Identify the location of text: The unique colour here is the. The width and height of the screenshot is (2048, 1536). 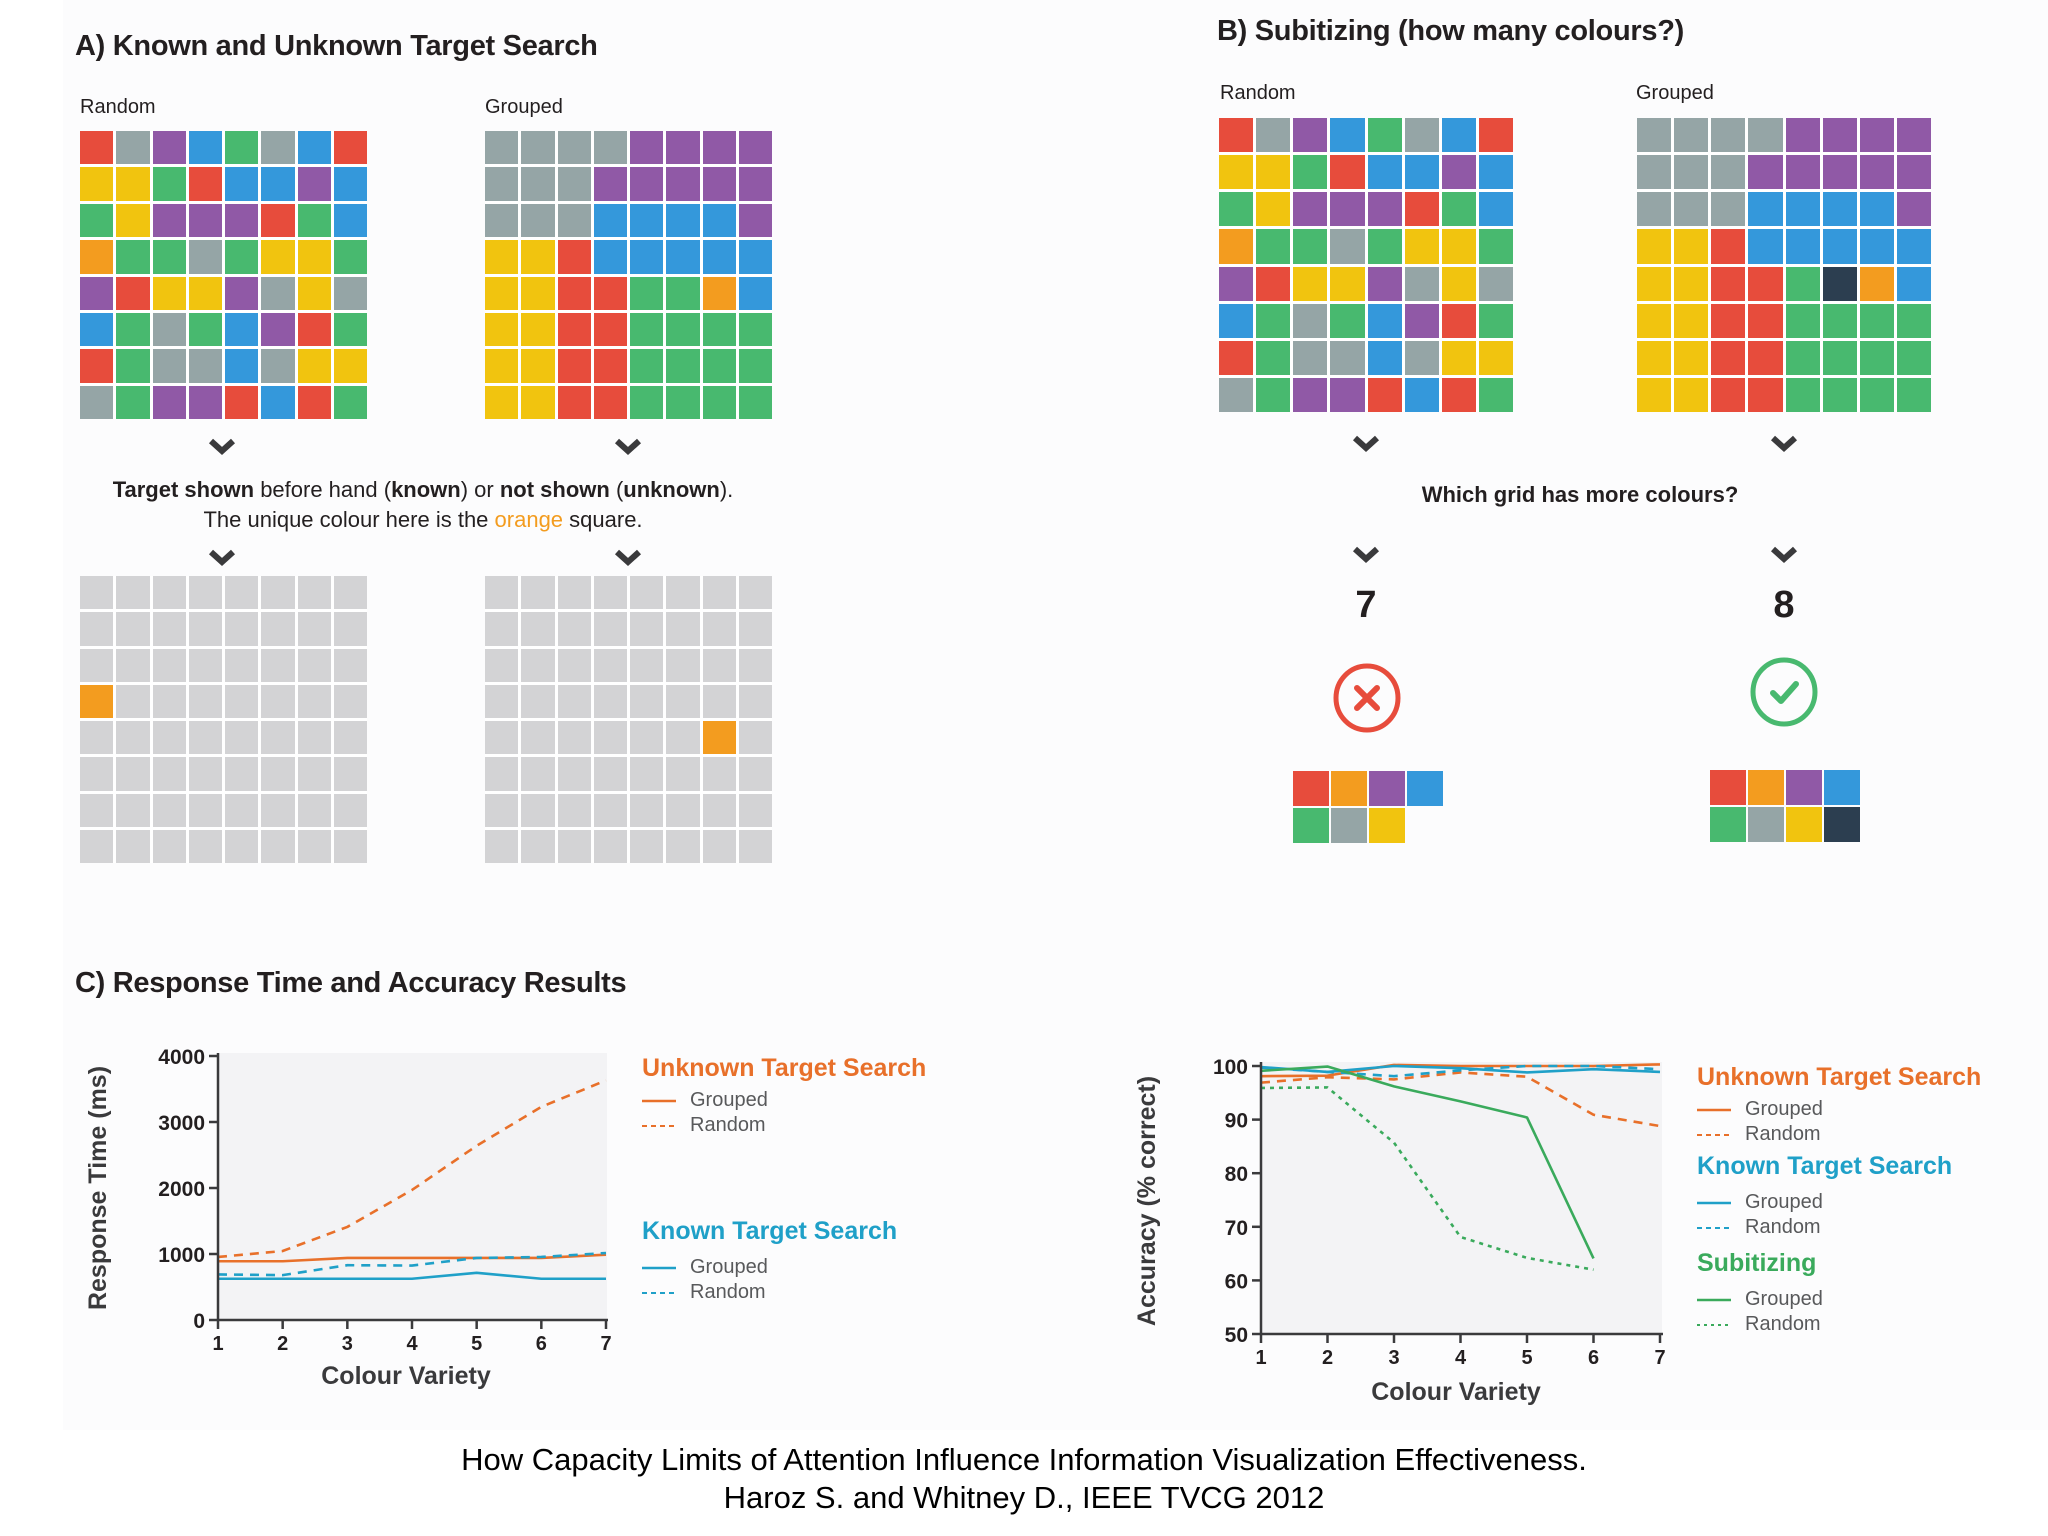
(349, 519).